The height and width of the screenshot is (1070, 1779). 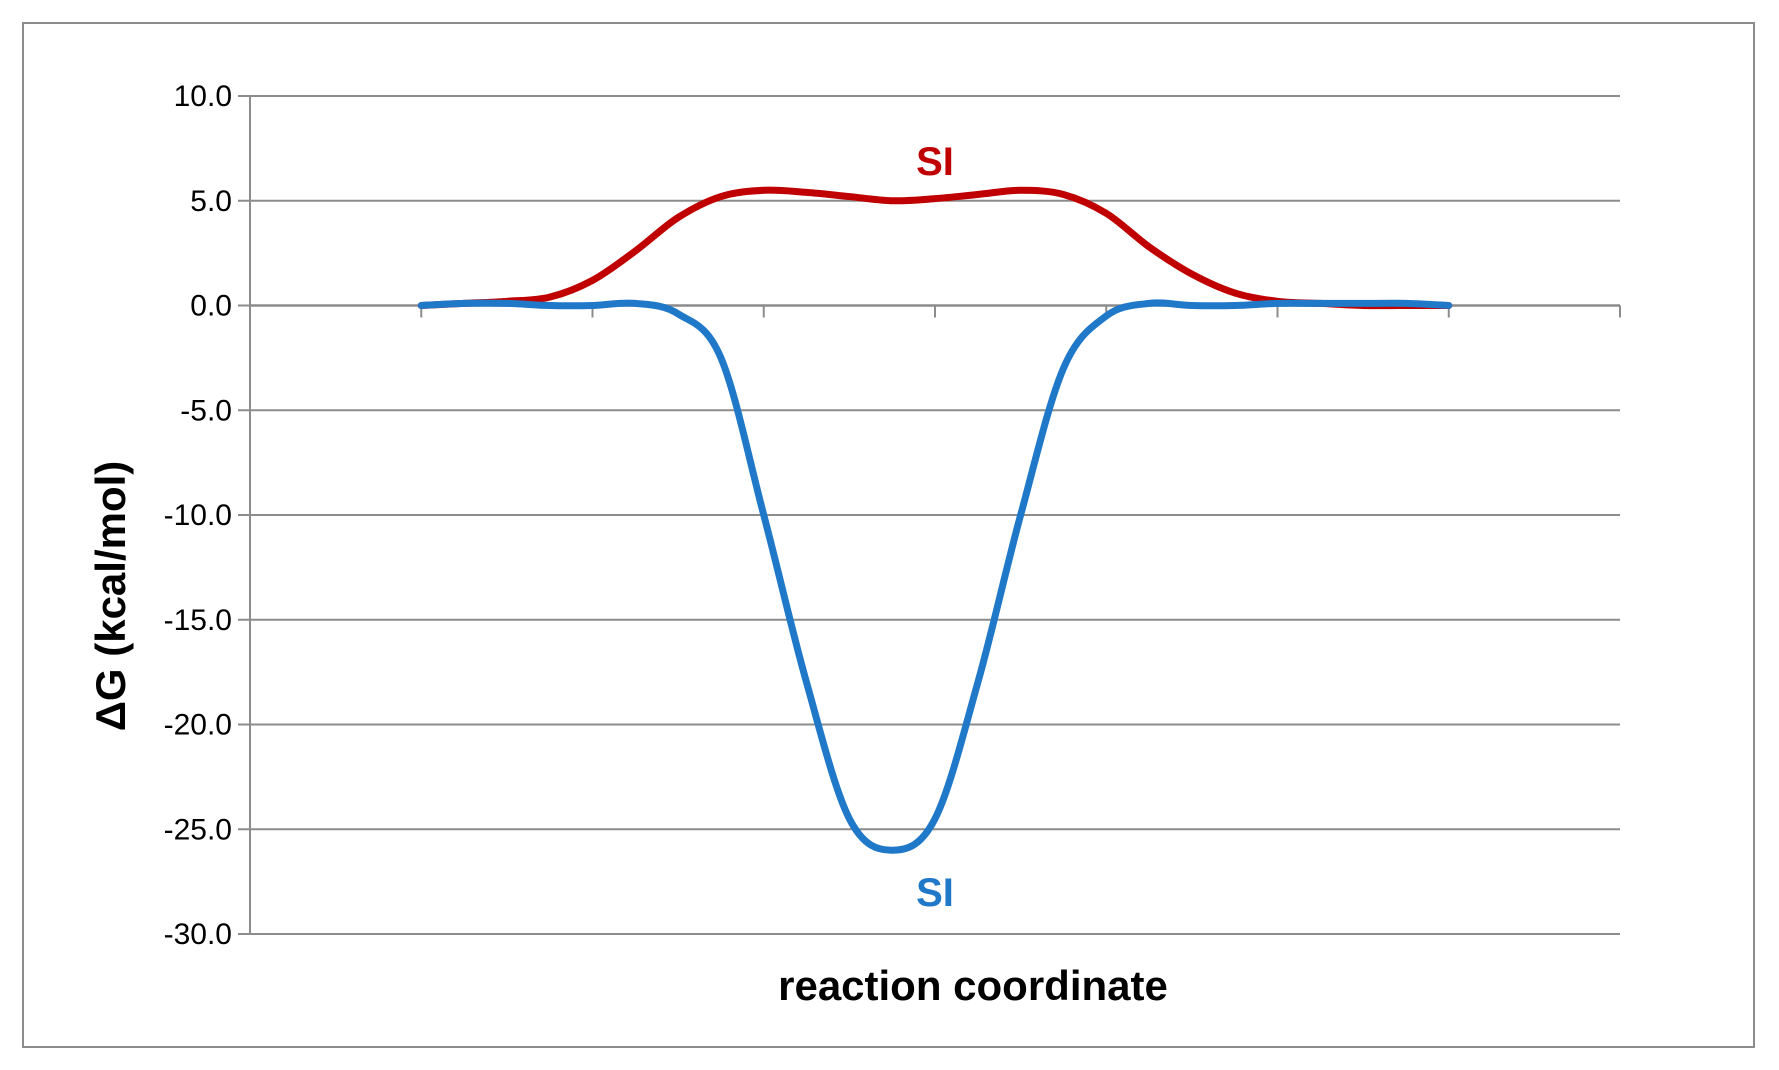 I want to click on series-labels: SI SI, so click(x=935, y=527).